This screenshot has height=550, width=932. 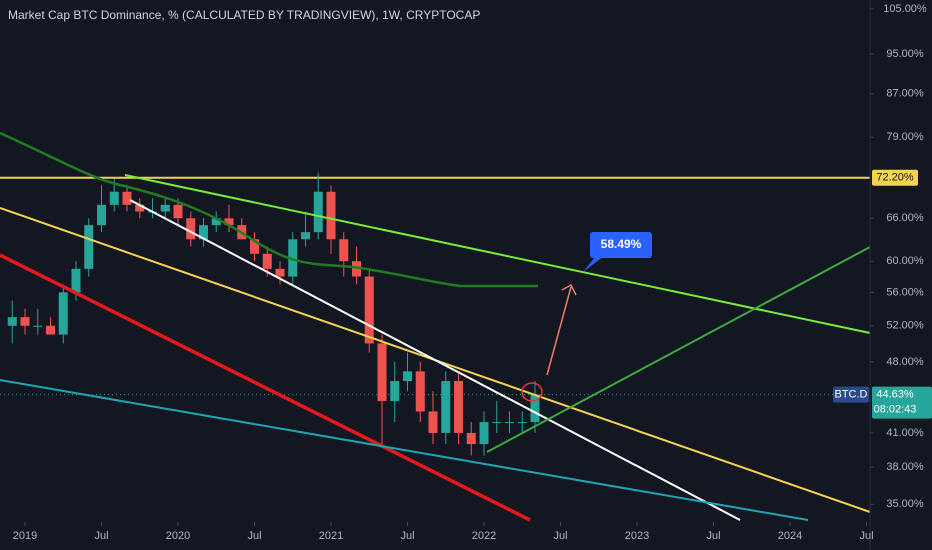 What do you see at coordinates (484, 536) in the screenshot?
I see `x-tick-label: 2022` at bounding box center [484, 536].